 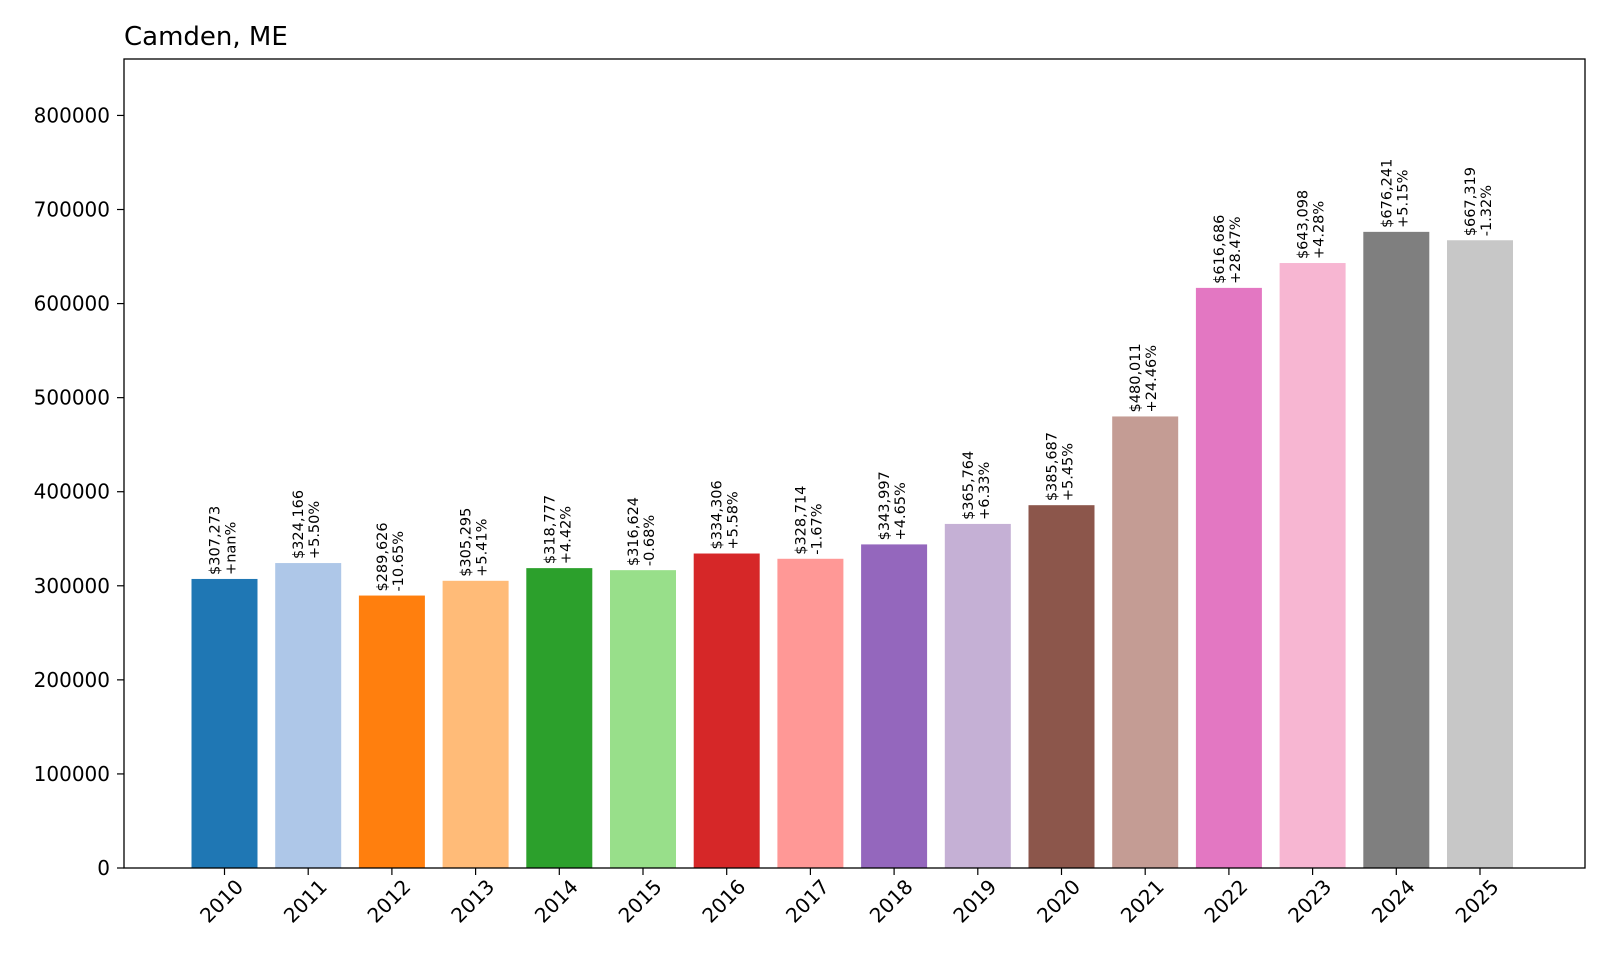 I want to click on bar-value-label-2025: $667,319, so click(x=1471, y=201).